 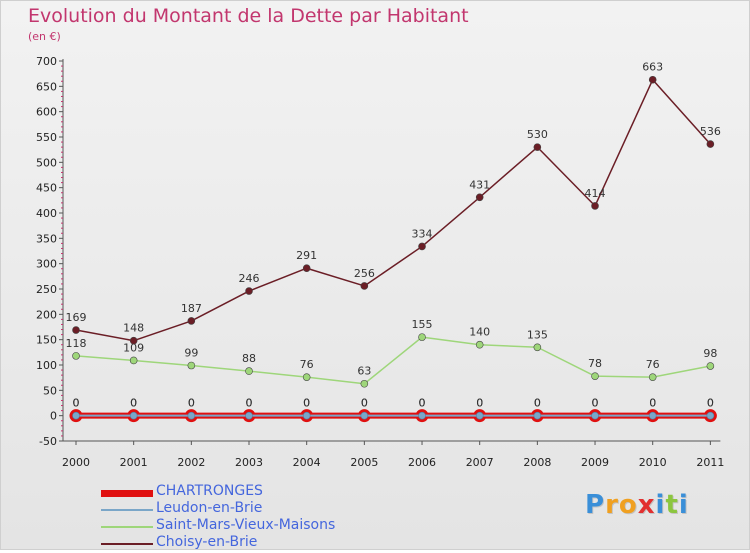 What do you see at coordinates (537, 462) in the screenshot?
I see `x-tick-label: 2008` at bounding box center [537, 462].